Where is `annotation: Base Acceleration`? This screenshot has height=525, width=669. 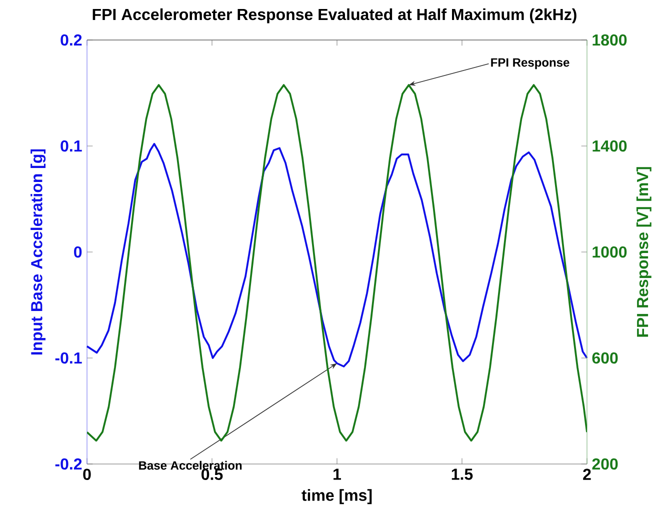
annotation: Base Acceleration is located at coordinates (190, 465).